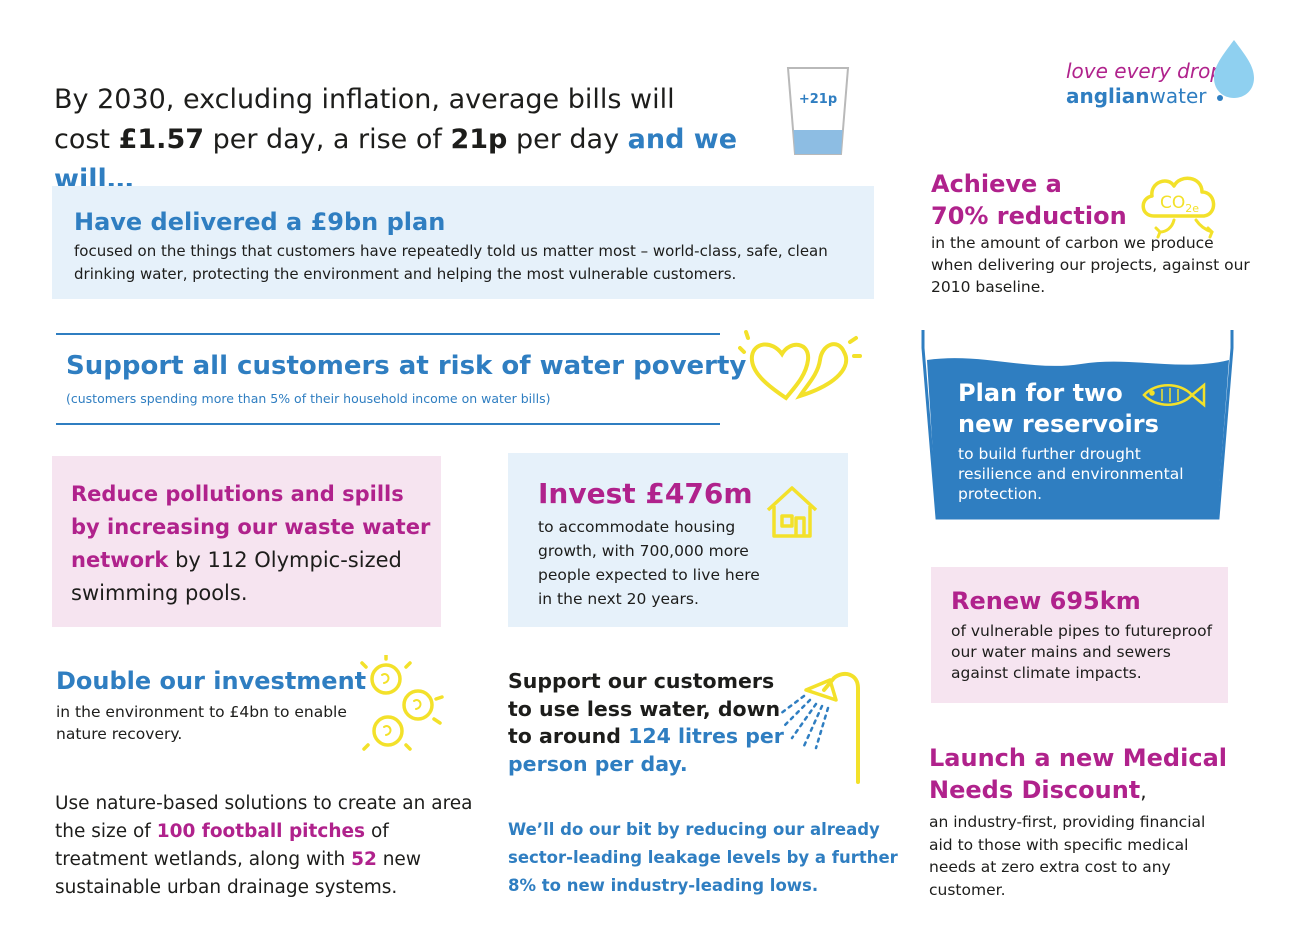 The width and height of the screenshot is (1292, 944). I want to click on shower-icon, so click(819, 727).